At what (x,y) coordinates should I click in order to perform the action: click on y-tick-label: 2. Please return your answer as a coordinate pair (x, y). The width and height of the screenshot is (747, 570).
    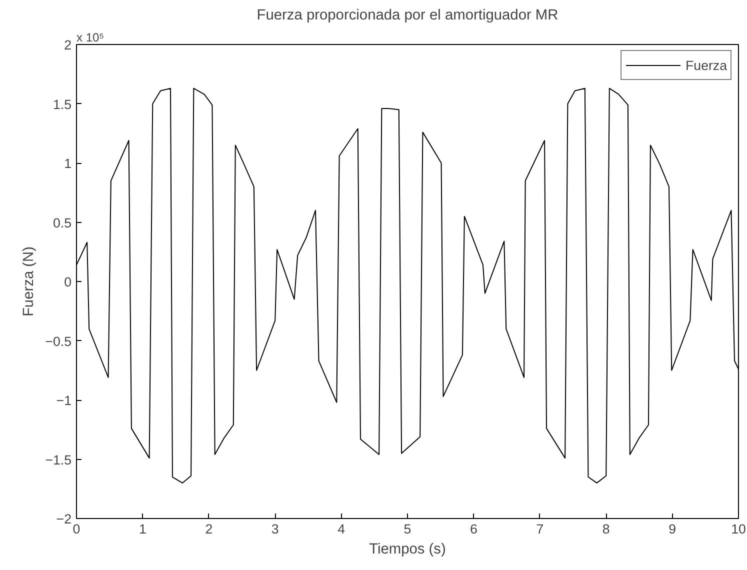
    Looking at the image, I should click on (68, 45).